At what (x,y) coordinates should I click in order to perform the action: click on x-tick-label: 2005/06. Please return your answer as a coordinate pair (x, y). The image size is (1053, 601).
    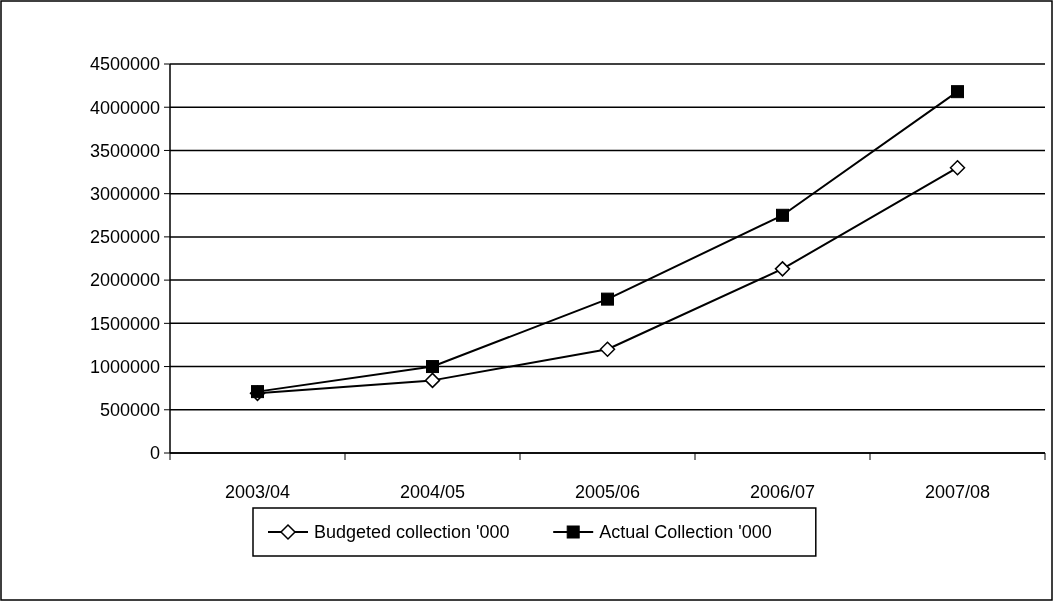
    Looking at the image, I should click on (607, 492).